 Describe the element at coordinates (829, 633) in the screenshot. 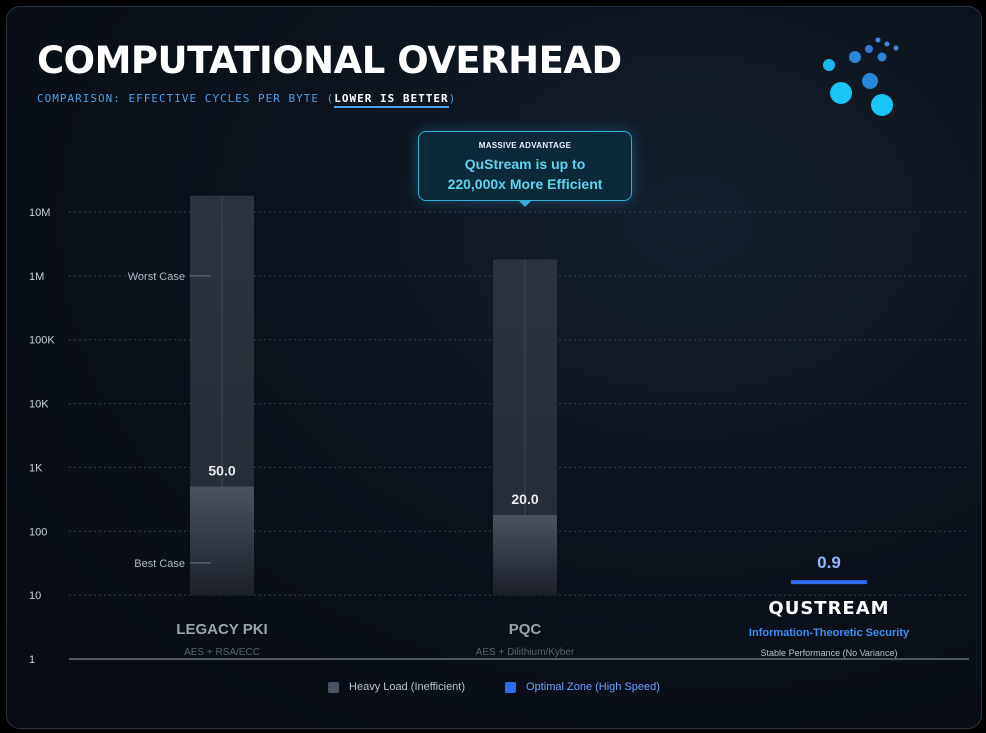

I see `category-sublabel: Information-Theoretic Security` at that location.